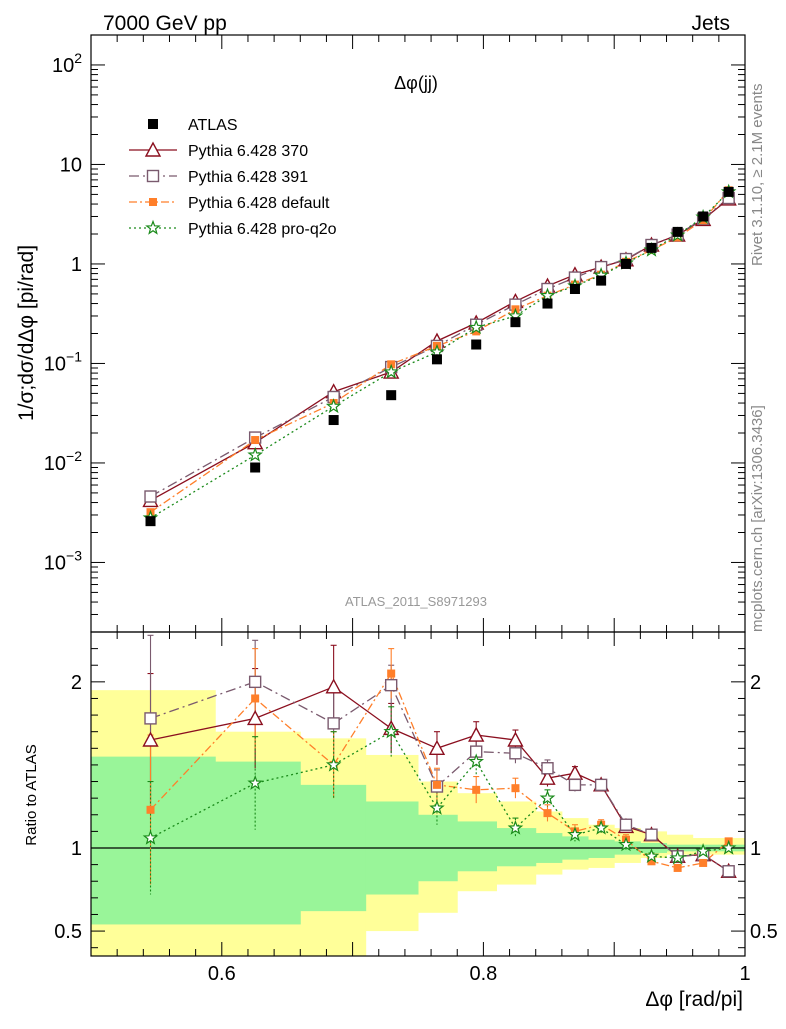 Image resolution: width=786 pixels, height=1029 pixels. What do you see at coordinates (262, 229) in the screenshot?
I see `legend-label-4: Pythia 6.428 pro-q2o` at bounding box center [262, 229].